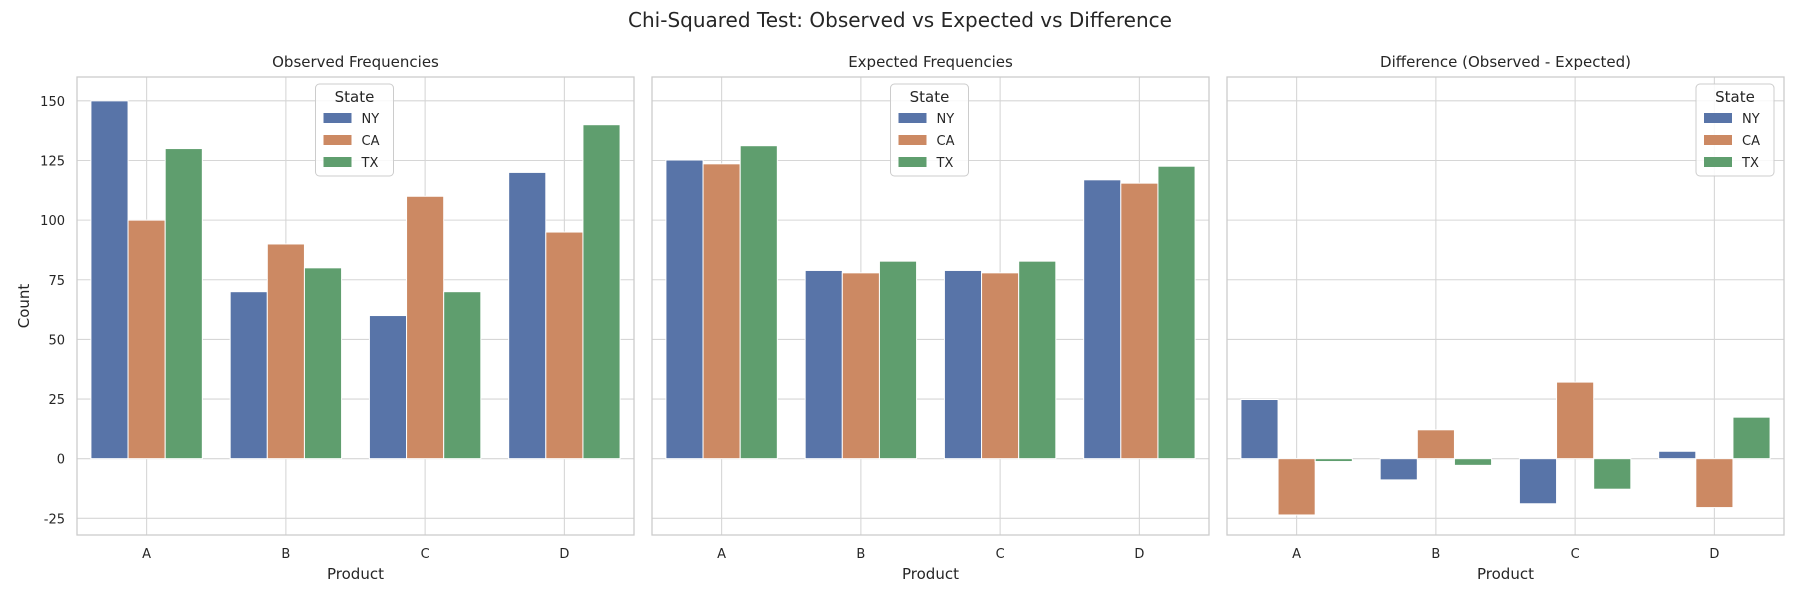  What do you see at coordinates (930, 62) in the screenshot?
I see `panel-title: Expected Frequencies` at bounding box center [930, 62].